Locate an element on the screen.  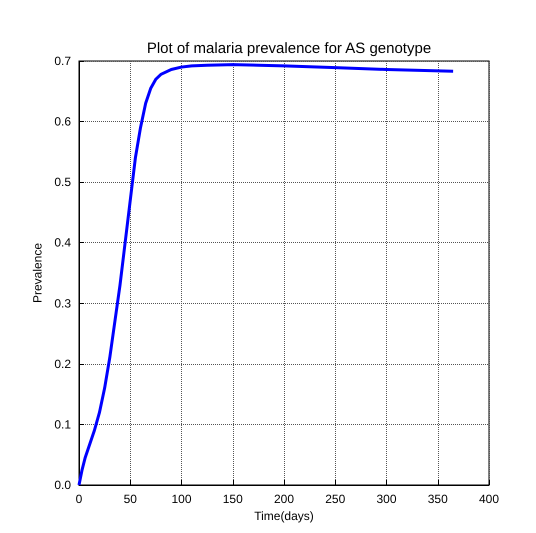
x-tick-label: 200 is located at coordinates (284, 499).